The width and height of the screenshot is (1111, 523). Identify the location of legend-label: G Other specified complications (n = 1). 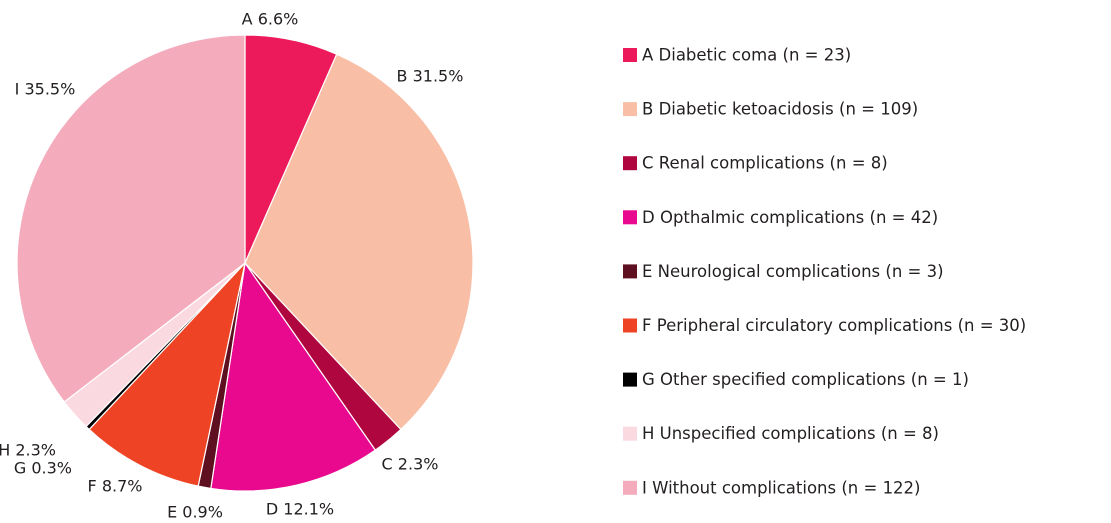
(805, 379).